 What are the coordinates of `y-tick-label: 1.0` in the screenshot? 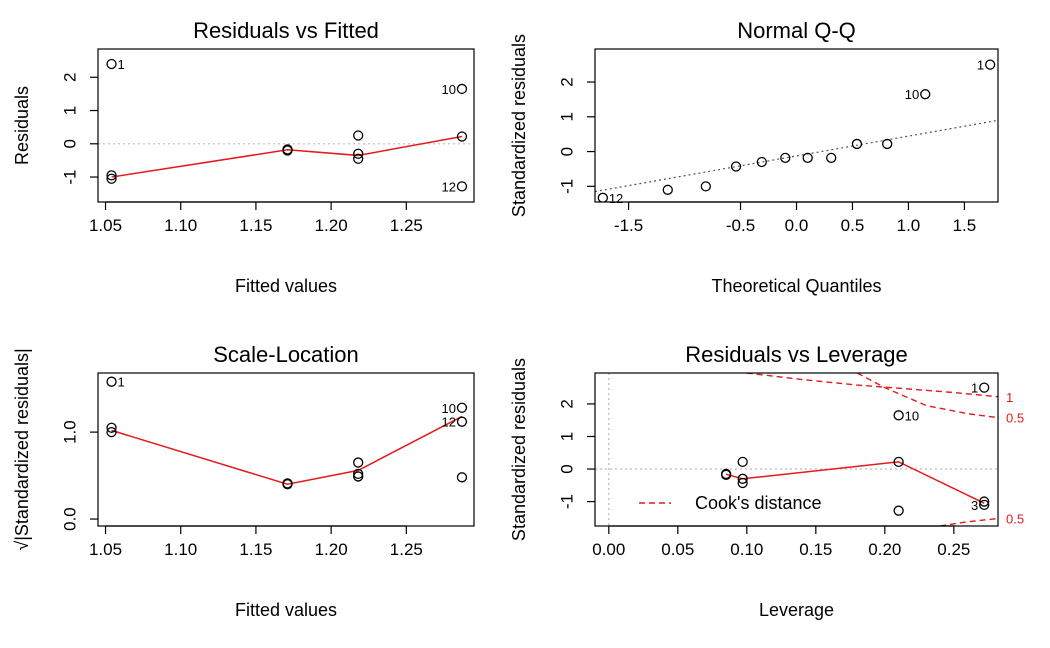 It's located at (70, 432).